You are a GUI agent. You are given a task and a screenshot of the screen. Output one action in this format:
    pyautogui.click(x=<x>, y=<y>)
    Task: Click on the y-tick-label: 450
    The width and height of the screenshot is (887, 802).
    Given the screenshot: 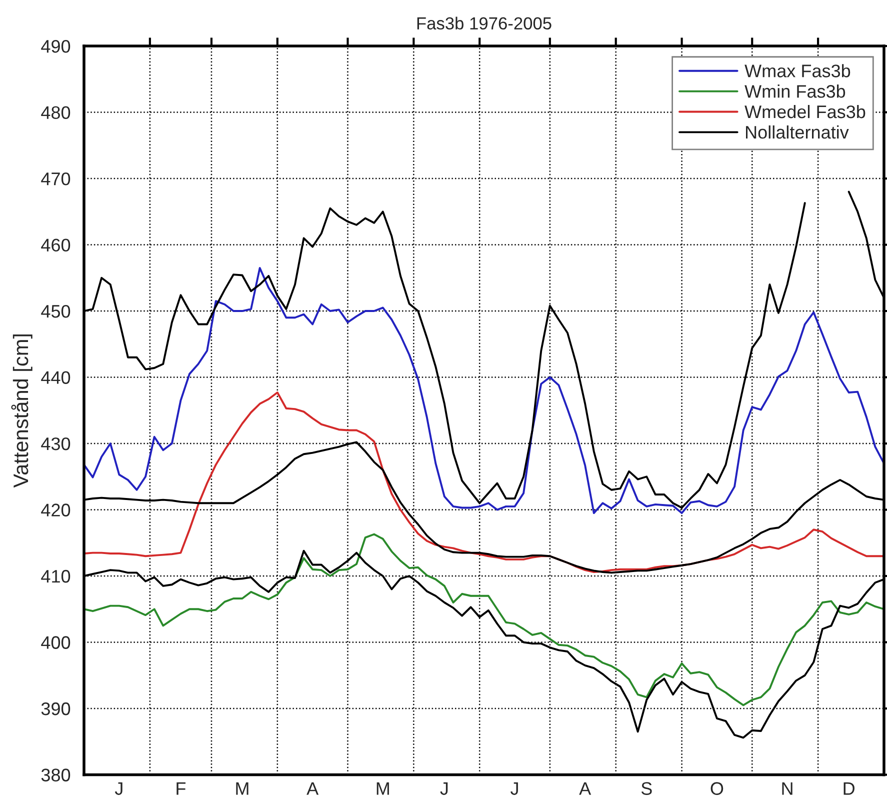 What is the action you would take?
    pyautogui.click(x=55, y=311)
    